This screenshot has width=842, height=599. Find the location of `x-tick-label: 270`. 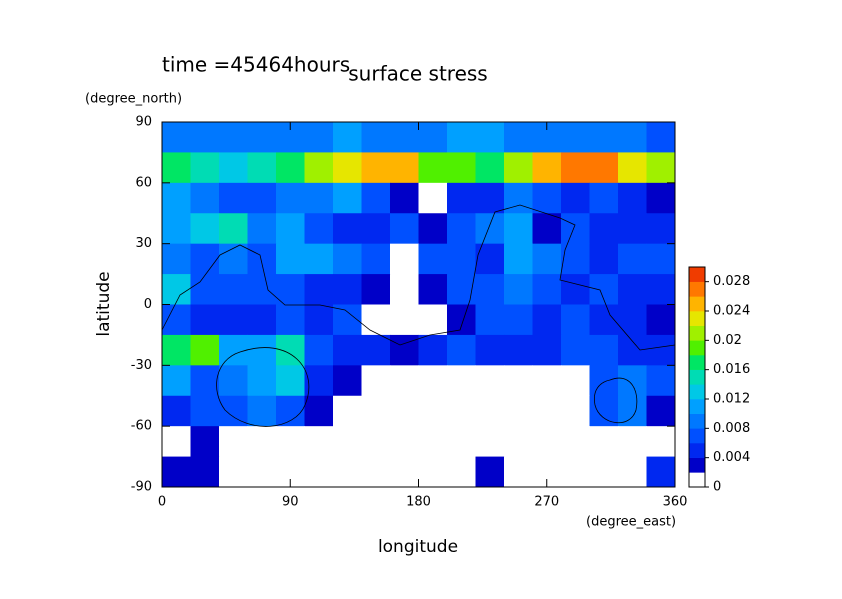

x-tick-label: 270 is located at coordinates (546, 502).